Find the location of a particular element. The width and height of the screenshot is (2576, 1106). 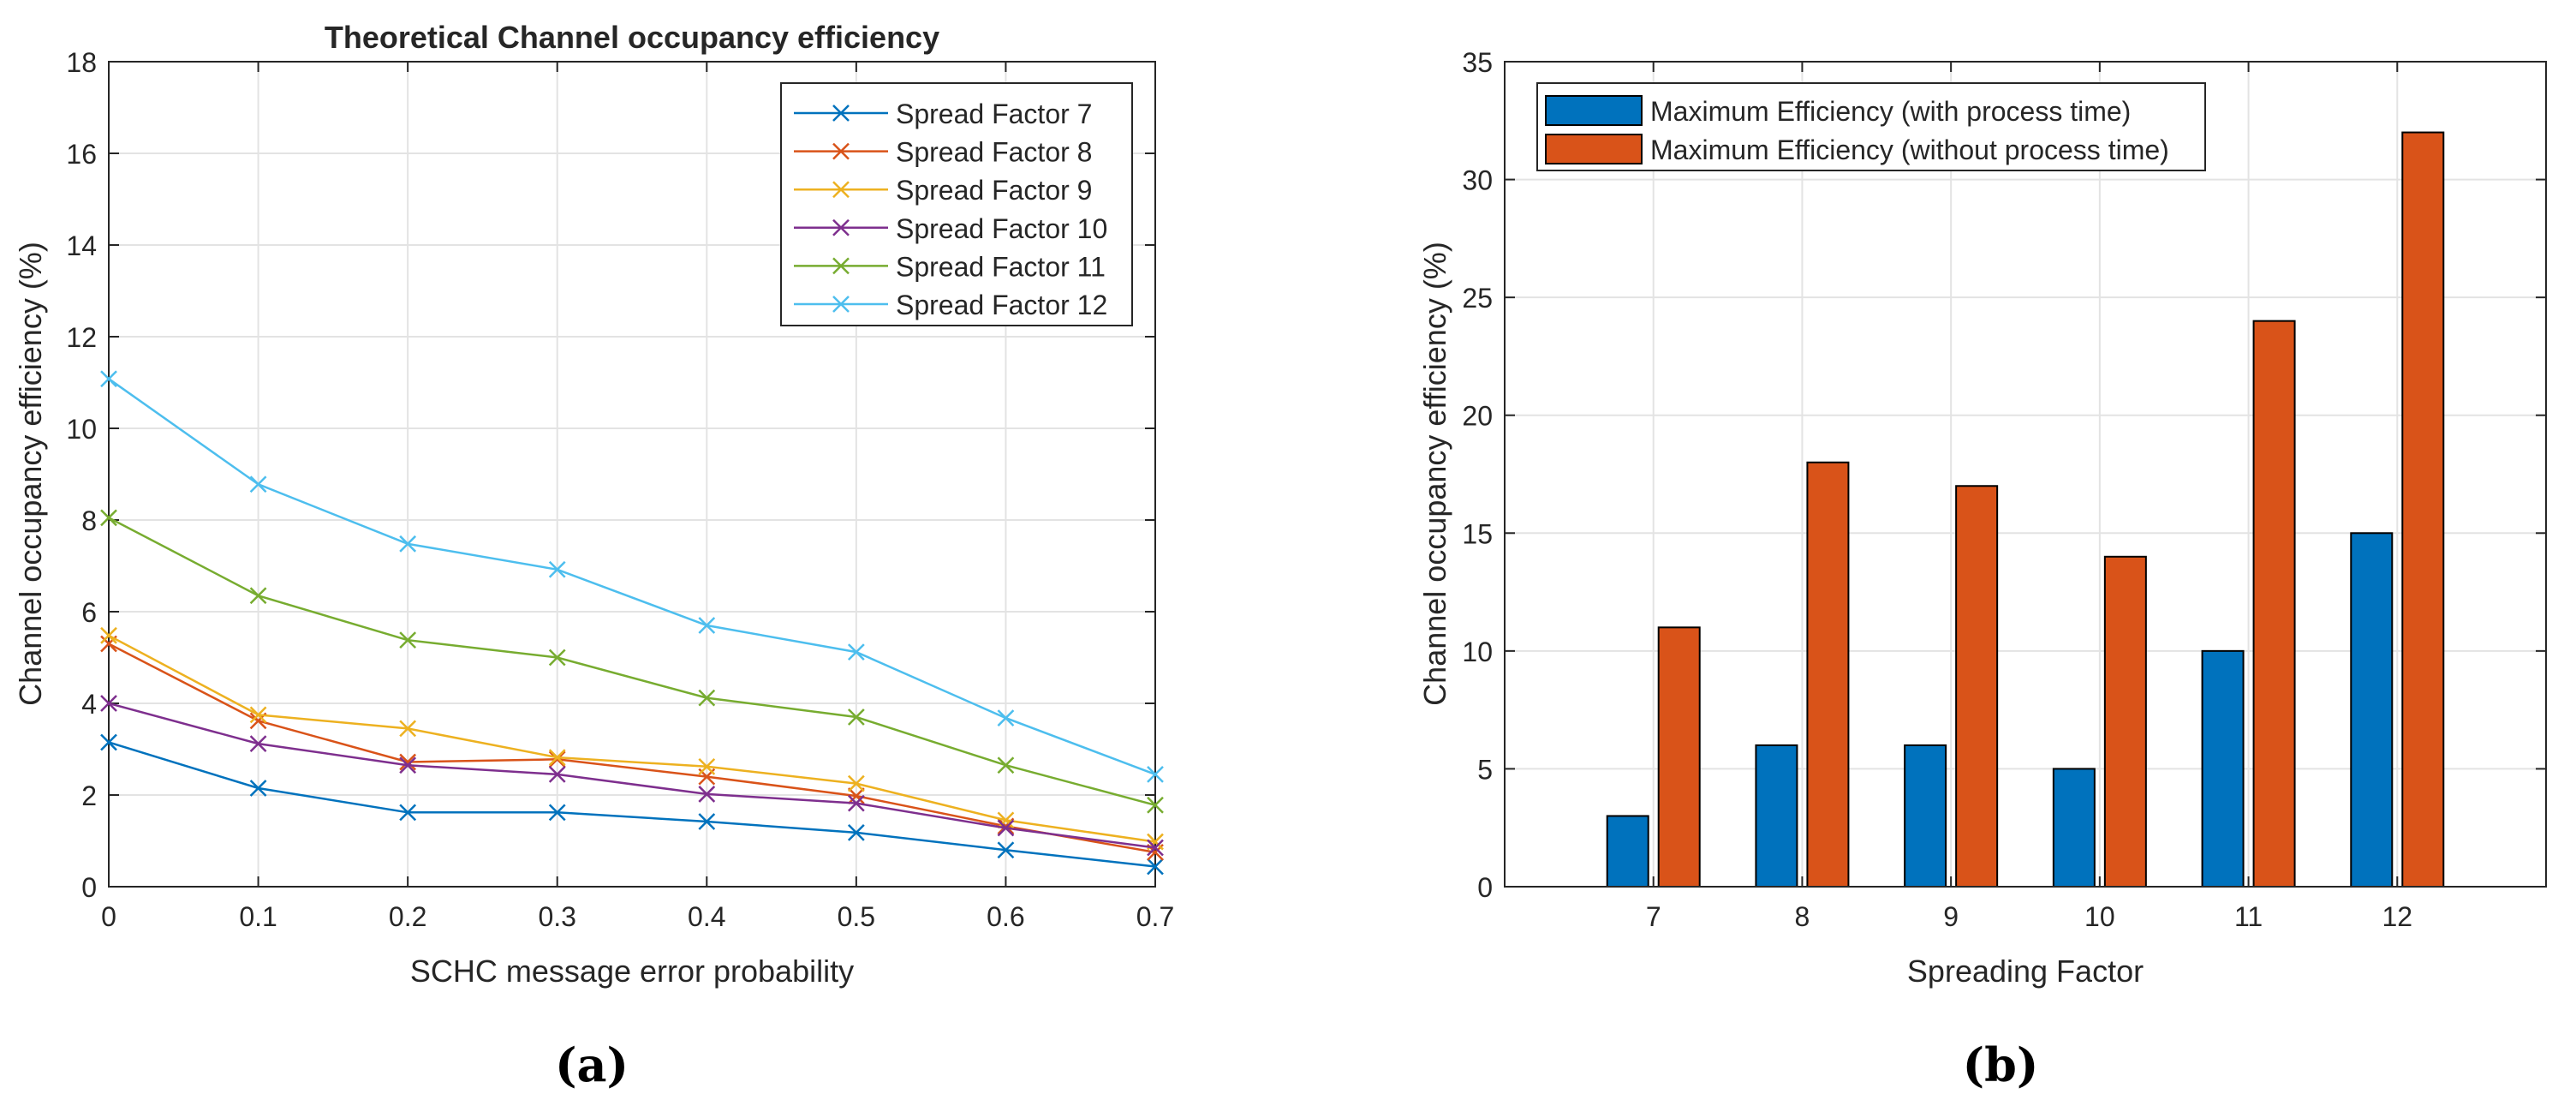

y-tick-label: 6 is located at coordinates (89, 612).